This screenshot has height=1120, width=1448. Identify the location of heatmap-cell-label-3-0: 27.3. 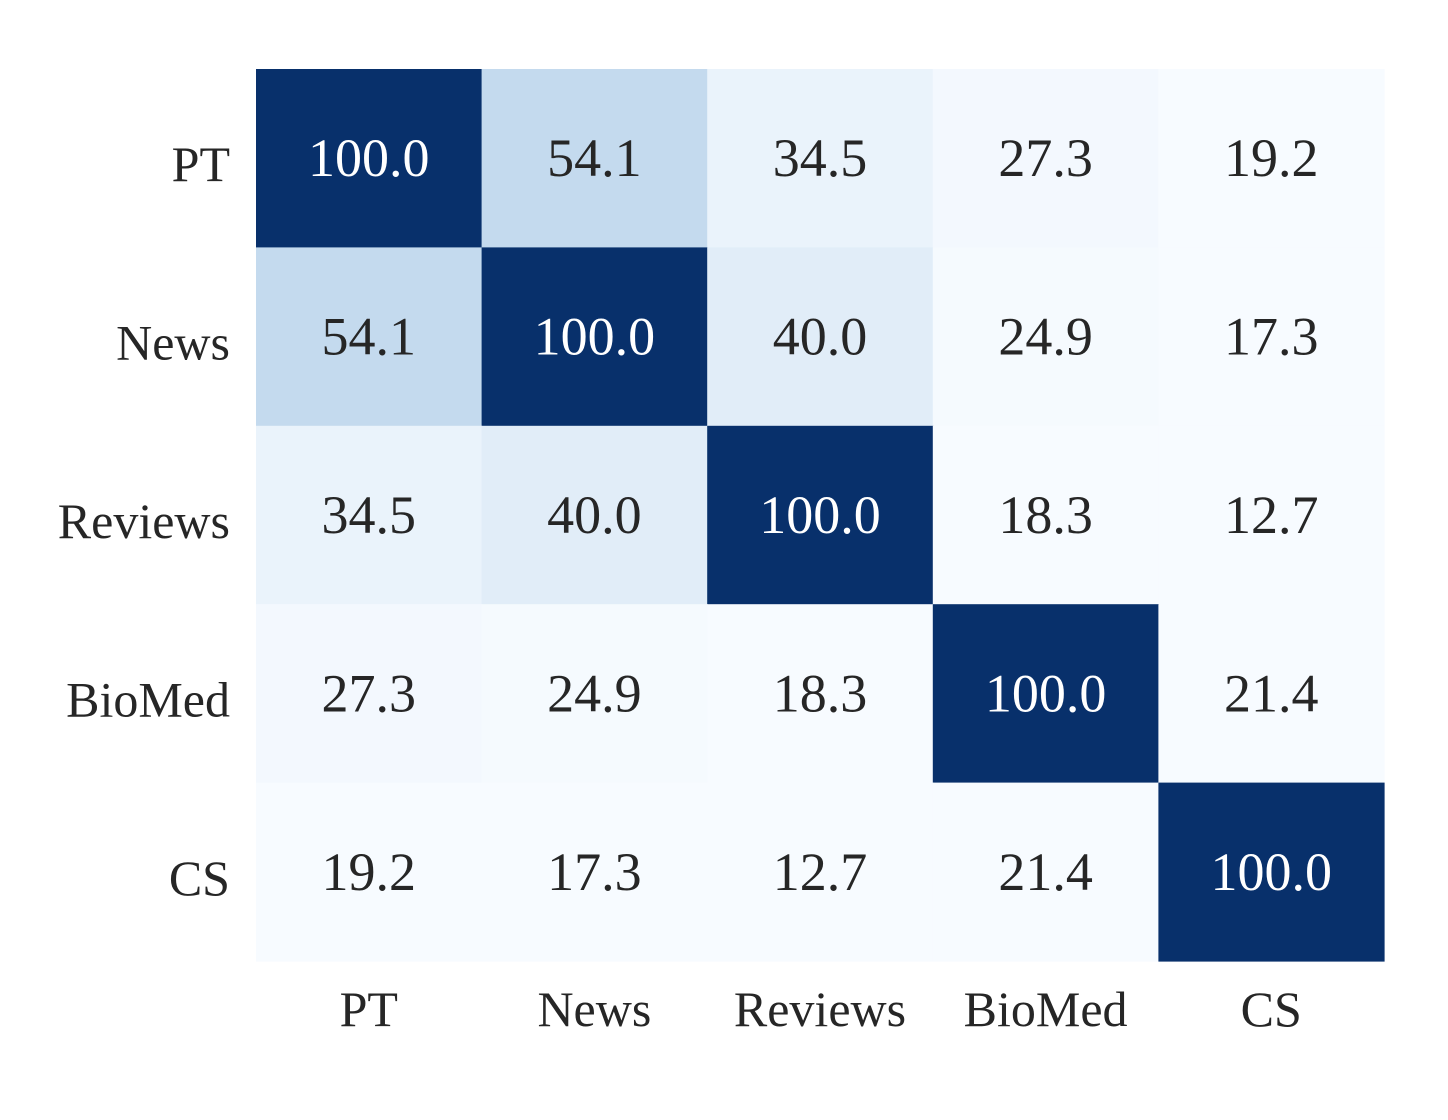
(369, 693).